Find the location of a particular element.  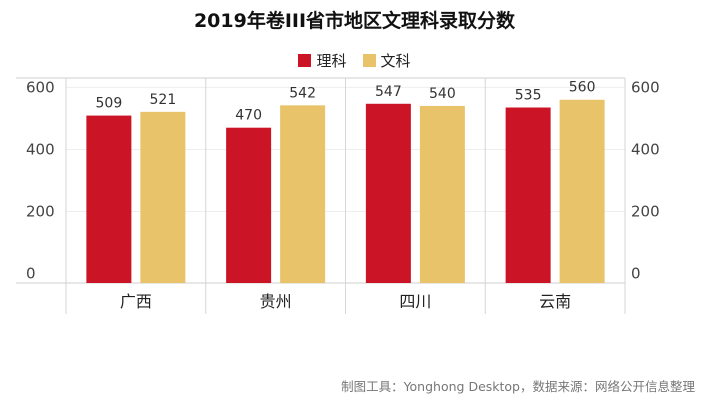

data-label: 509 is located at coordinates (109, 104).